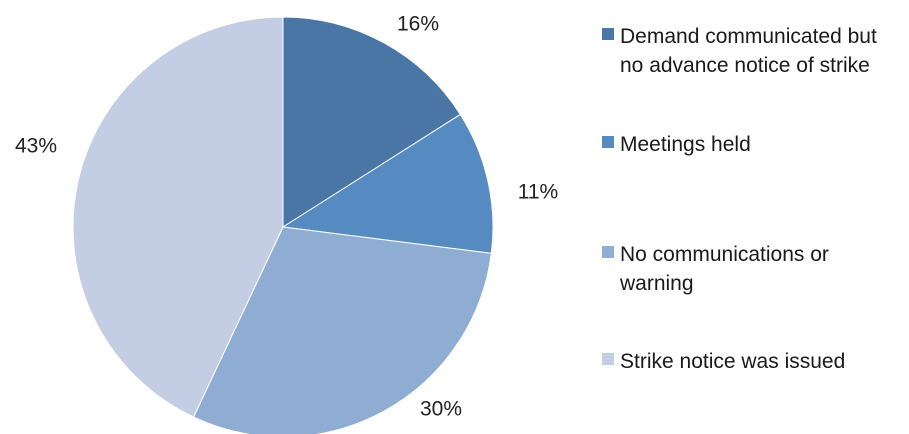 This screenshot has width=909, height=434. Describe the element at coordinates (733, 361) in the screenshot. I see `legend-label-strike-notice: Strike notice was issued` at that location.